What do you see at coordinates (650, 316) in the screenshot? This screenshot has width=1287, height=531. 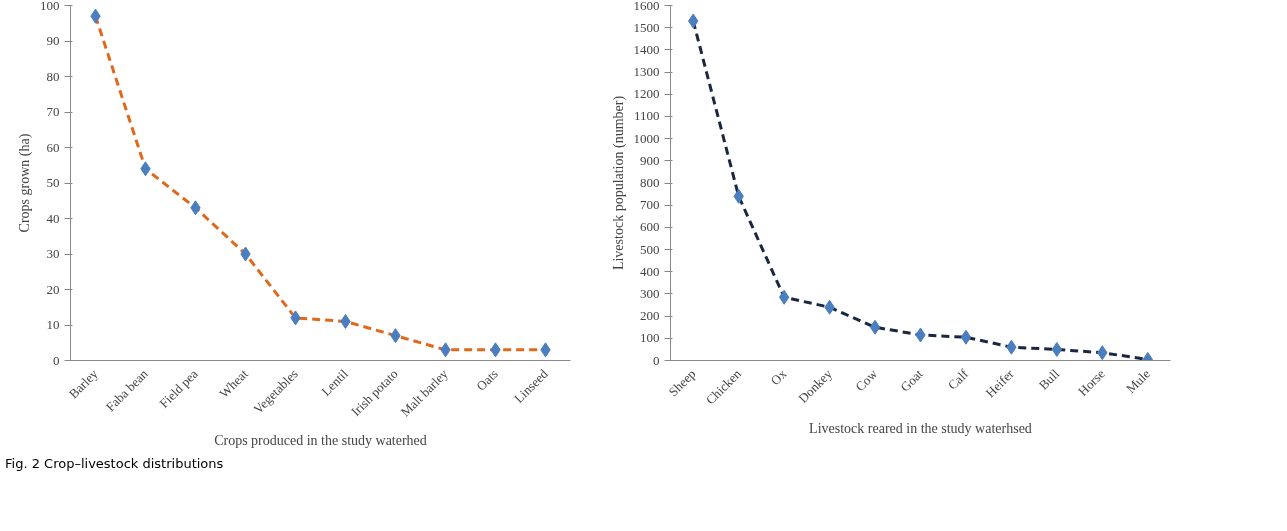 I see `y-tick-label: 200` at bounding box center [650, 316].